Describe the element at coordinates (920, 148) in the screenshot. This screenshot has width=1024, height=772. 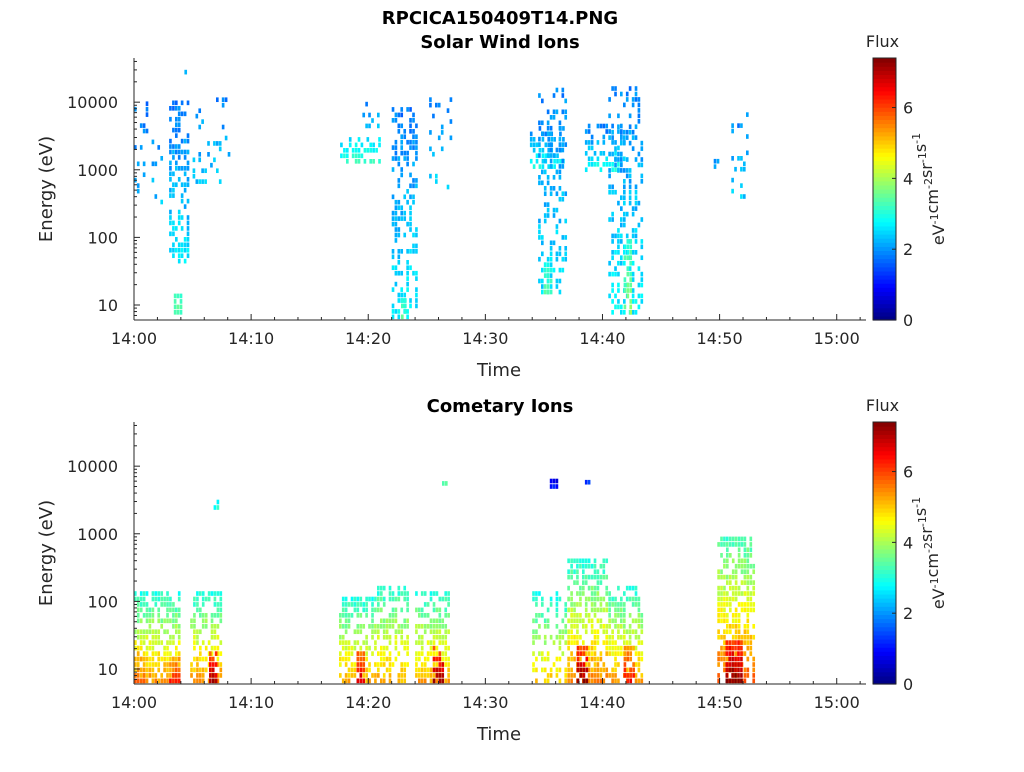
I see `unit-base: s` at that location.